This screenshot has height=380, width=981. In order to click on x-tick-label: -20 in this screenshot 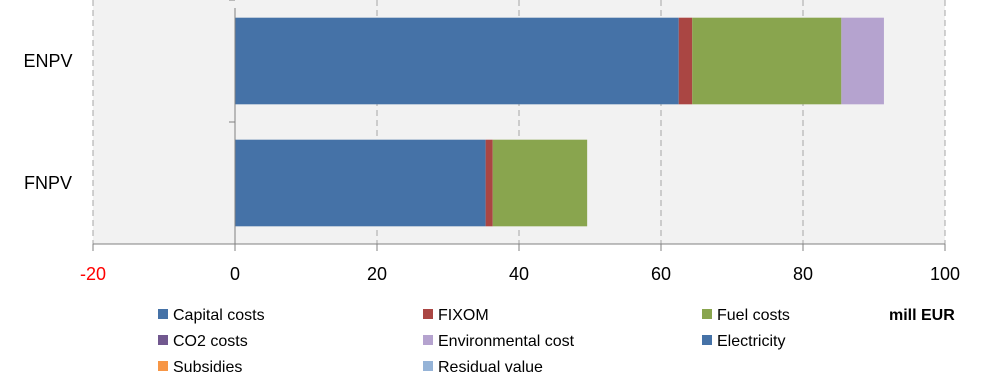, I will do `click(93, 274)`.